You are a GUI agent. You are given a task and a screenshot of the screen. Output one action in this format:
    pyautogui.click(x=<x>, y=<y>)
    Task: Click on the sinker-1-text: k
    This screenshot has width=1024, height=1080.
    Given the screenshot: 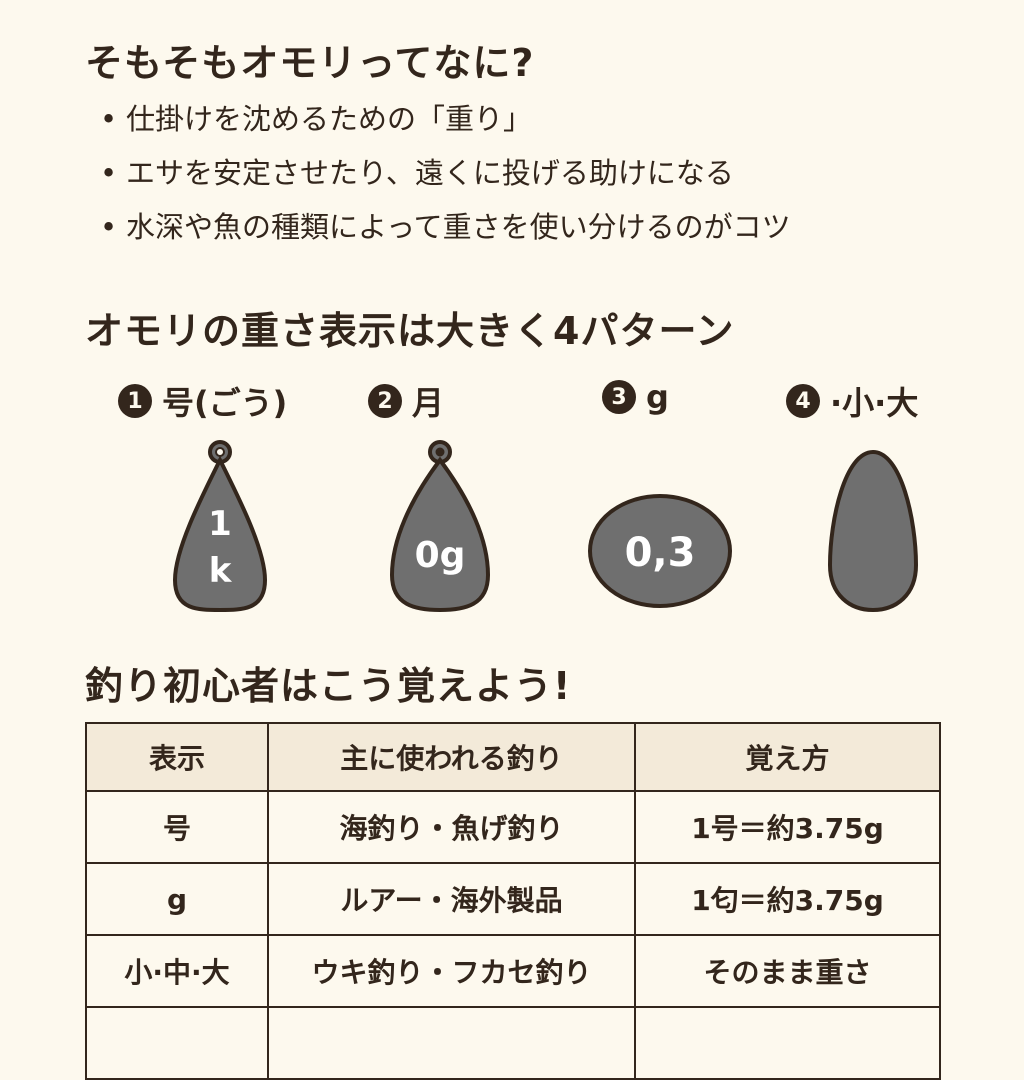 What is the action you would take?
    pyautogui.click(x=221, y=571)
    